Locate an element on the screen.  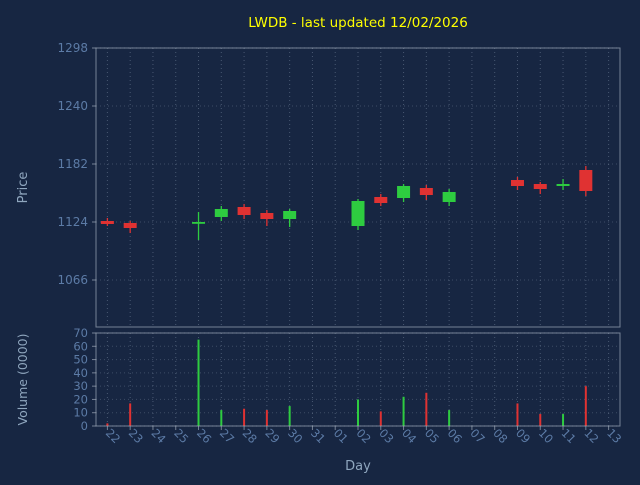
volume-tick-label: 30 is located at coordinates (80, 386).